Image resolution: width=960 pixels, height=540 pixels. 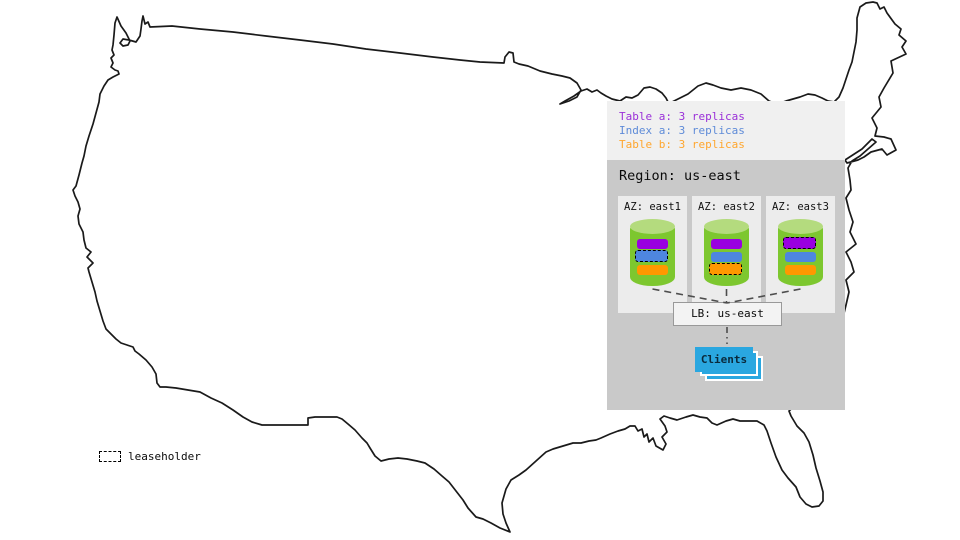 What do you see at coordinates (724, 359) in the screenshot?
I see `clients-box: Clients` at bounding box center [724, 359].